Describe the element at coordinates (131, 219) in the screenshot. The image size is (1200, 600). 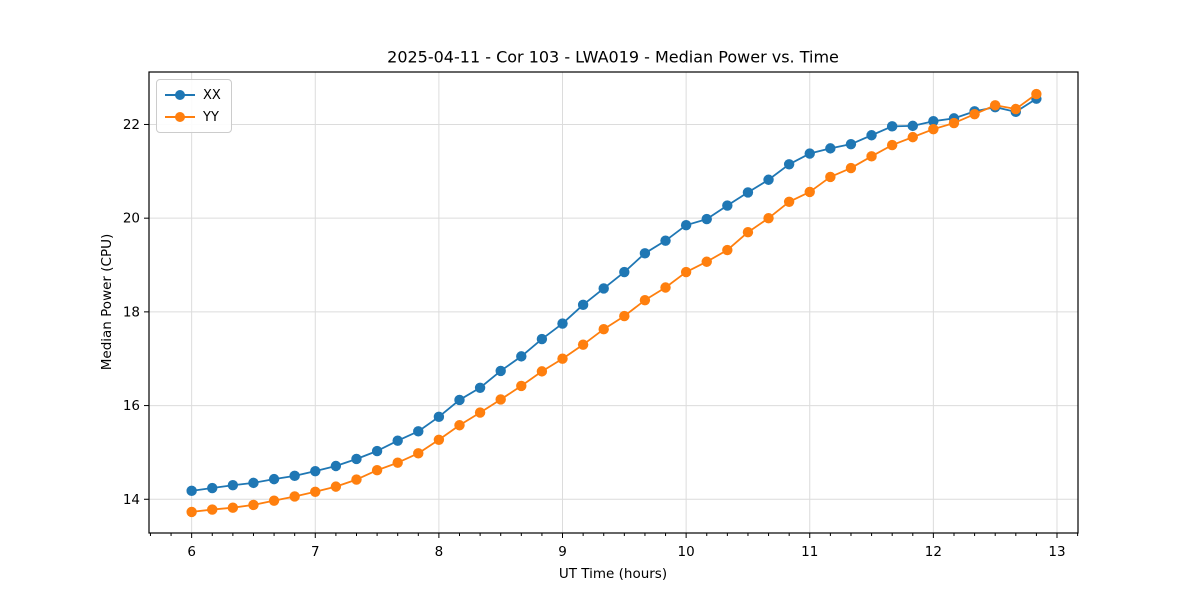
I see `y-tick-label: 20` at that location.